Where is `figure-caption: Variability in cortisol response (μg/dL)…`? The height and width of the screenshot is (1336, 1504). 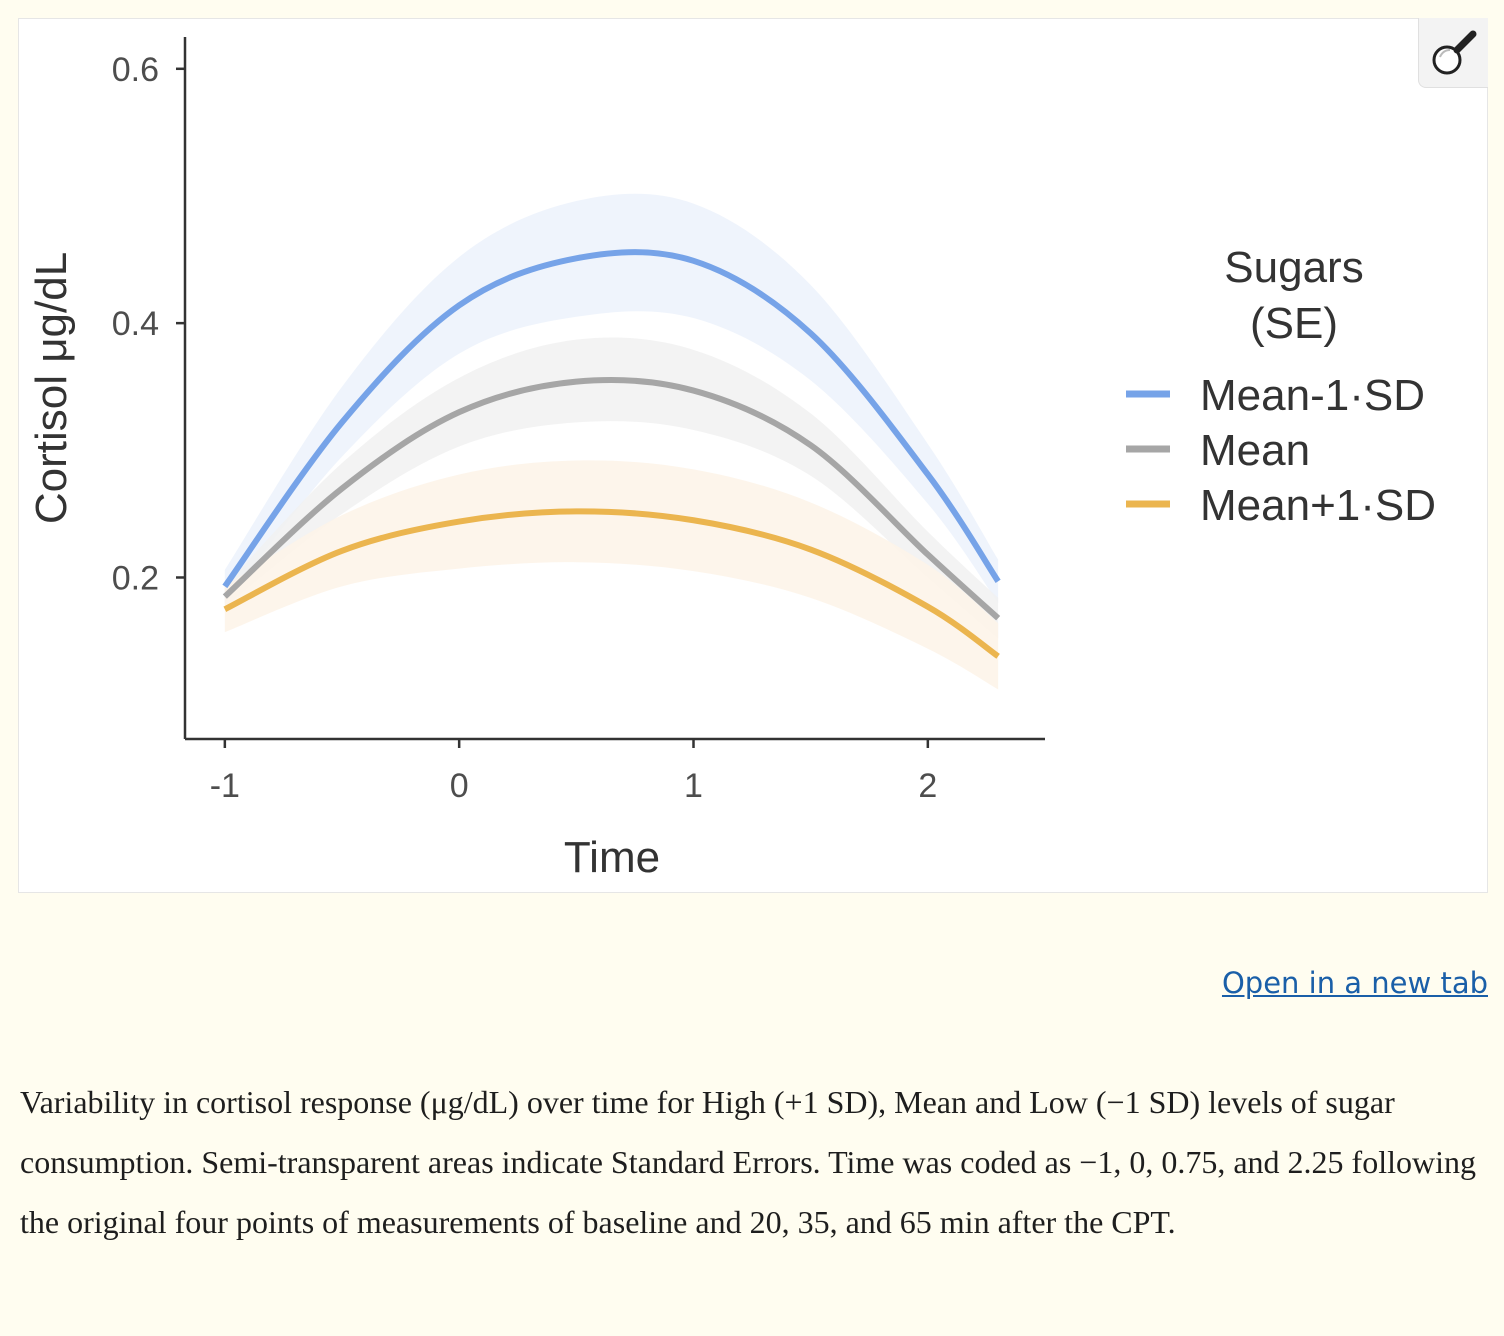
figure-caption: Variability in cortisol response (μg/dL)… is located at coordinates (748, 1162).